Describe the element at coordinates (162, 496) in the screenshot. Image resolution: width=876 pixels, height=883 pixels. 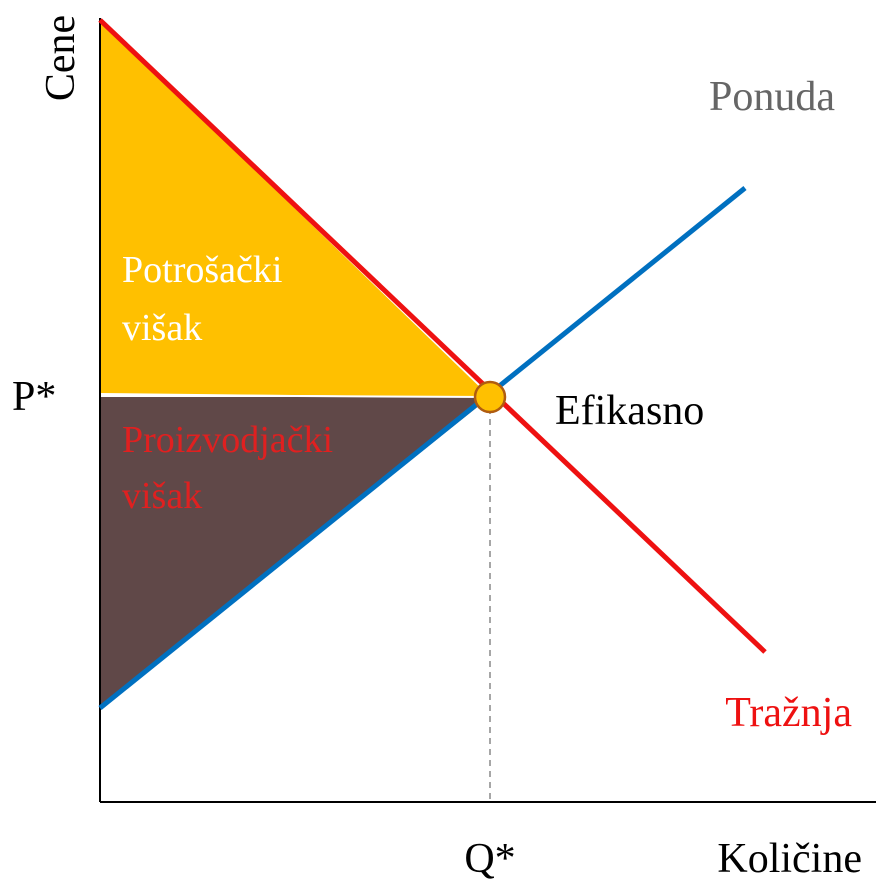
I see `producer-surplus-label: višak` at that location.